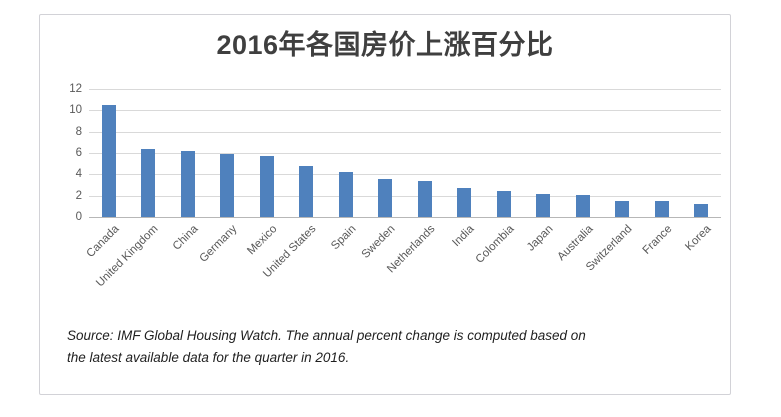 This screenshot has width=781, height=417. Describe the element at coordinates (78, 153) in the screenshot. I see `y-tick-label-6: 6` at that location.